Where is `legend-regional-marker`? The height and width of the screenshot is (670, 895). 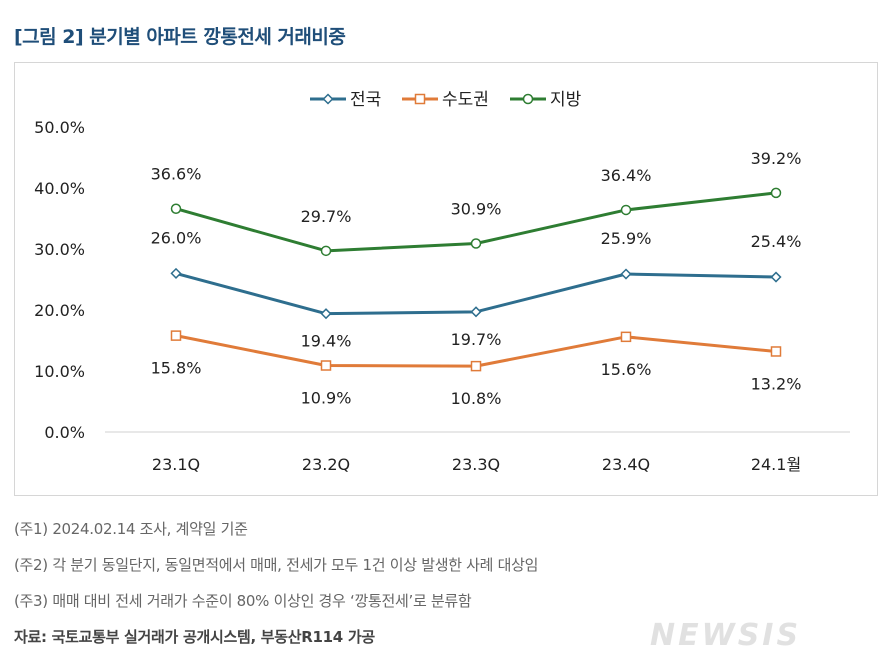
legend-regional-marker is located at coordinates (528, 99).